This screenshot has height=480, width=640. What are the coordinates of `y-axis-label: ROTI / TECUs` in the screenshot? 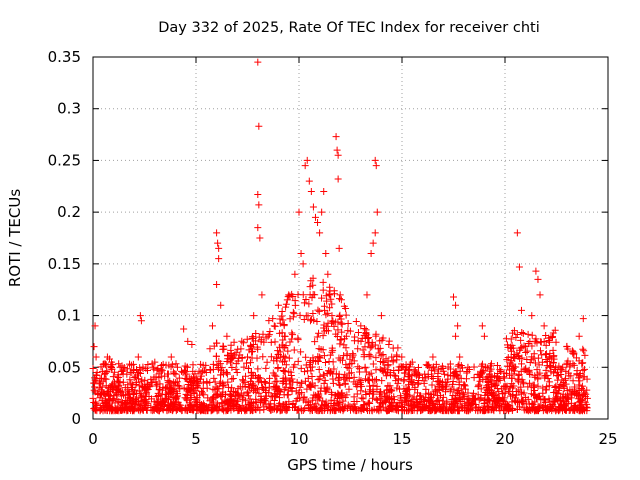 It's located at (15, 238).